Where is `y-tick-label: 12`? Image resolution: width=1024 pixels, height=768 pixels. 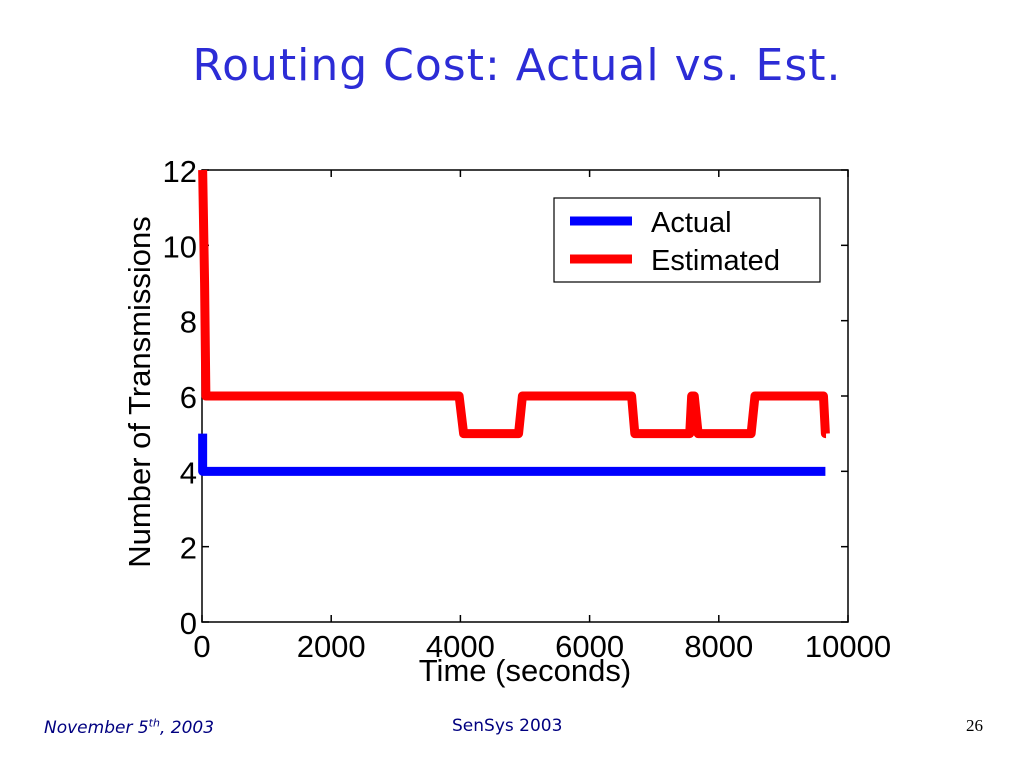
y-tick-label: 12 is located at coordinates (180, 171).